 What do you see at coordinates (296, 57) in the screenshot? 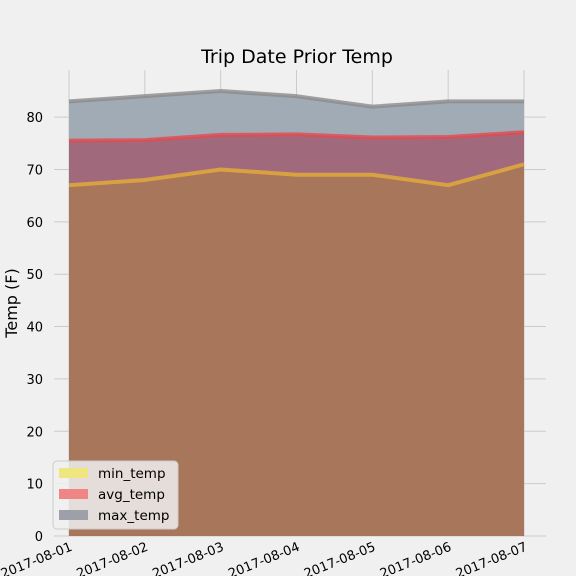
I see `chart-title: Trip Date Prior Temp` at bounding box center [296, 57].